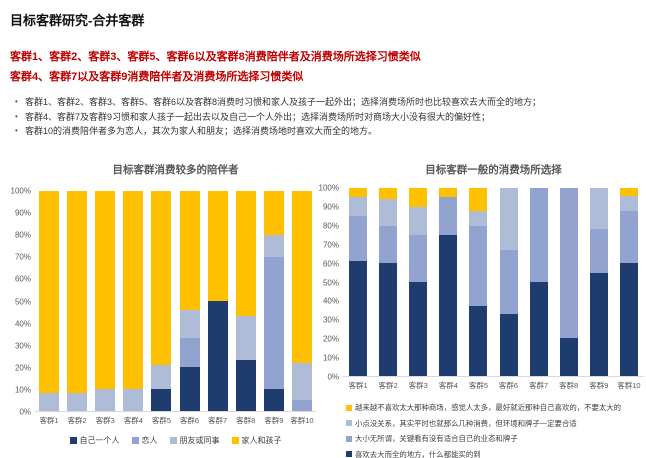 Image resolution: width=646 pixels, height=458 pixels. Describe the element at coordinates (149, 440) in the screenshot. I see `legend-label: 恋人` at that location.